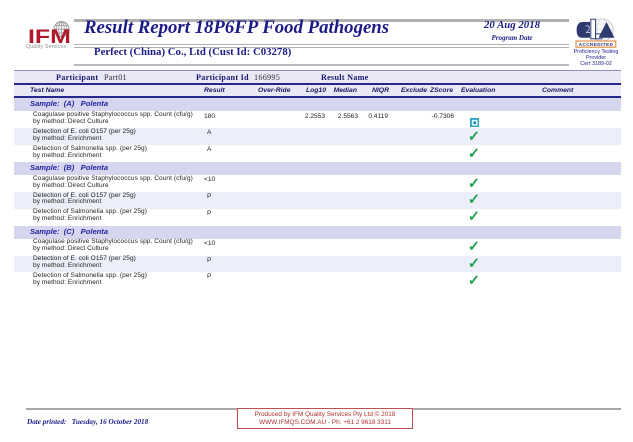  What do you see at coordinates (596, 44) in the screenshot?
I see `svg-text: ACCREDITED` at bounding box center [596, 44].